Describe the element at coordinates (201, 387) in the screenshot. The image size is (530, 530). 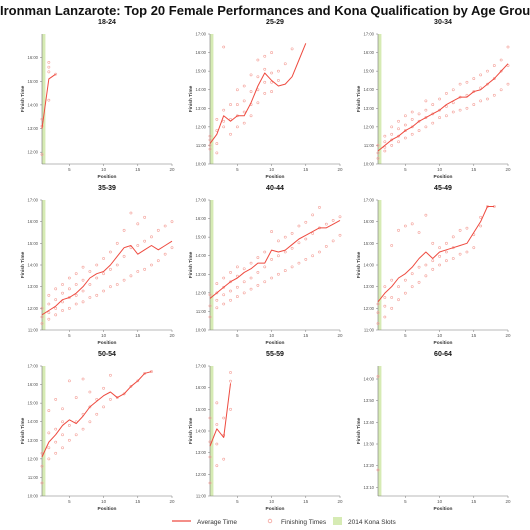
I see `y-tick-label: 16:00` at that location.